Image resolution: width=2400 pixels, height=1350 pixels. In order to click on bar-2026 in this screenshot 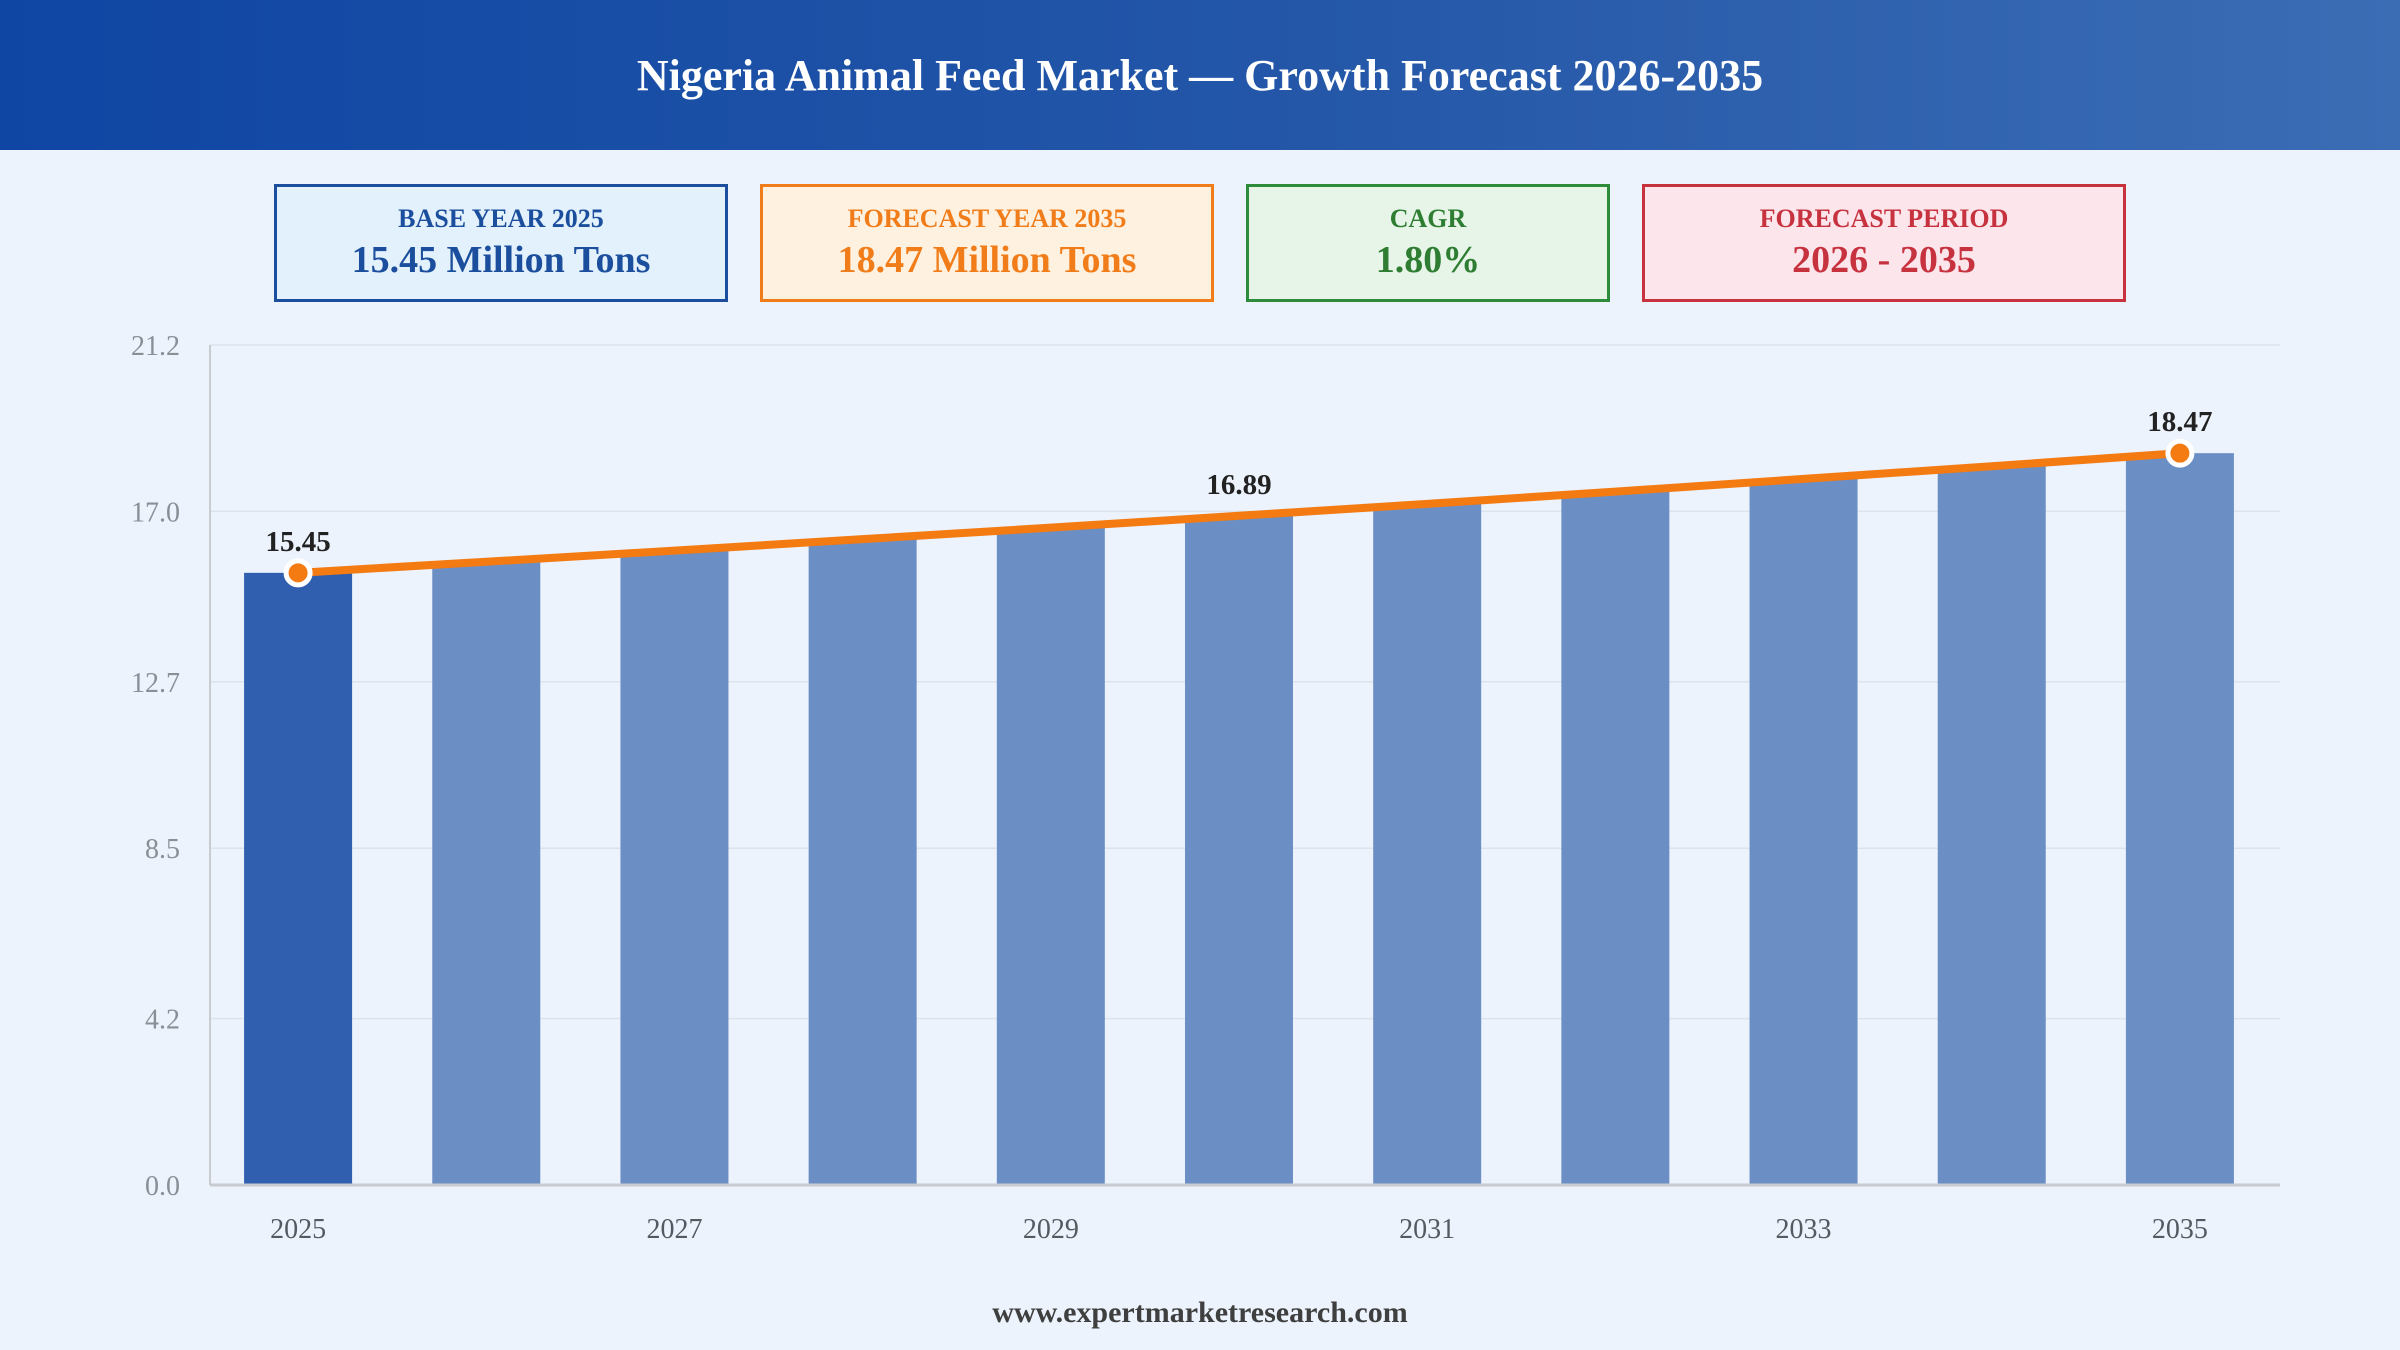, I will do `click(486, 873)`.